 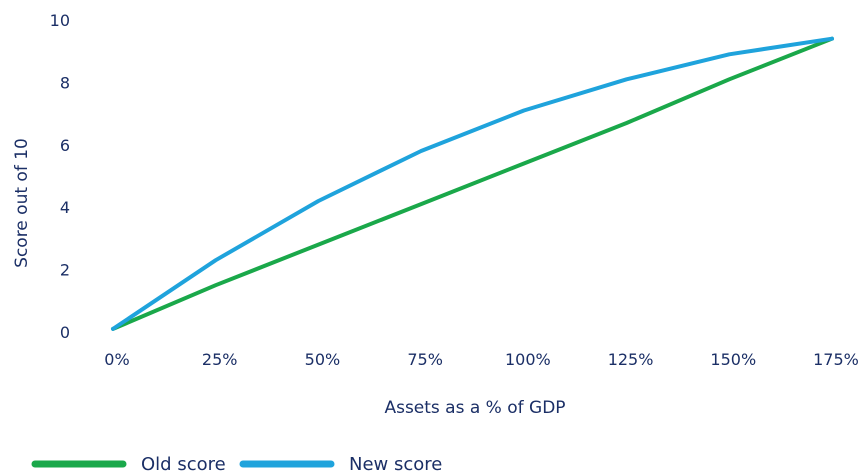 I want to click on x-tick-label: 75%, so click(x=425, y=359).